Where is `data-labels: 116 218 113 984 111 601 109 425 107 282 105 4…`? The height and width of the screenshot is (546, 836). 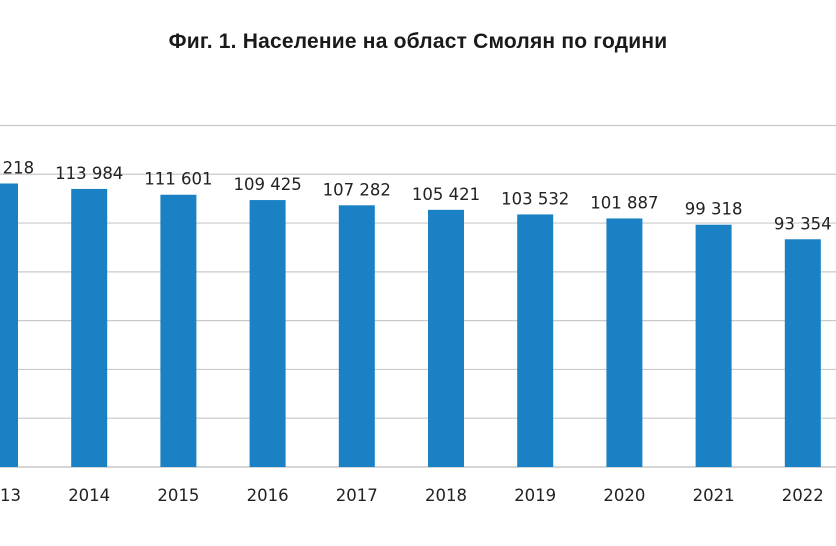
data-labels: 116 218 113 984 111 601 109 425 107 282 105 4… is located at coordinates (416, 195).